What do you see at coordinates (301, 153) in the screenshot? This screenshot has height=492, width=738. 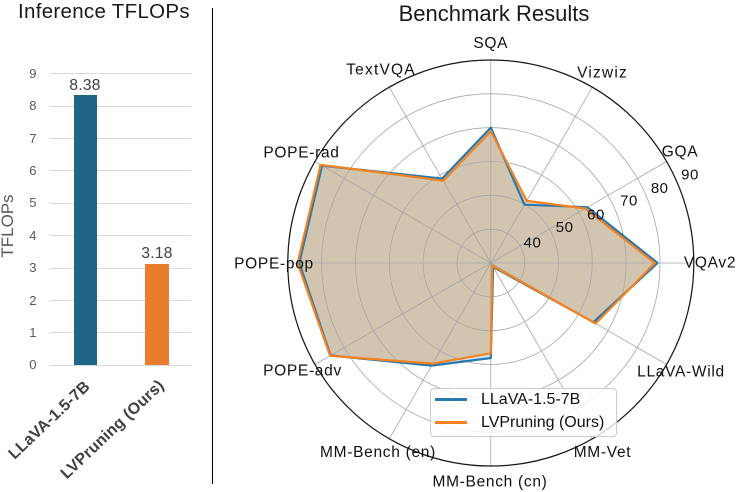 I see `svg-text: POPE-rad` at bounding box center [301, 153].